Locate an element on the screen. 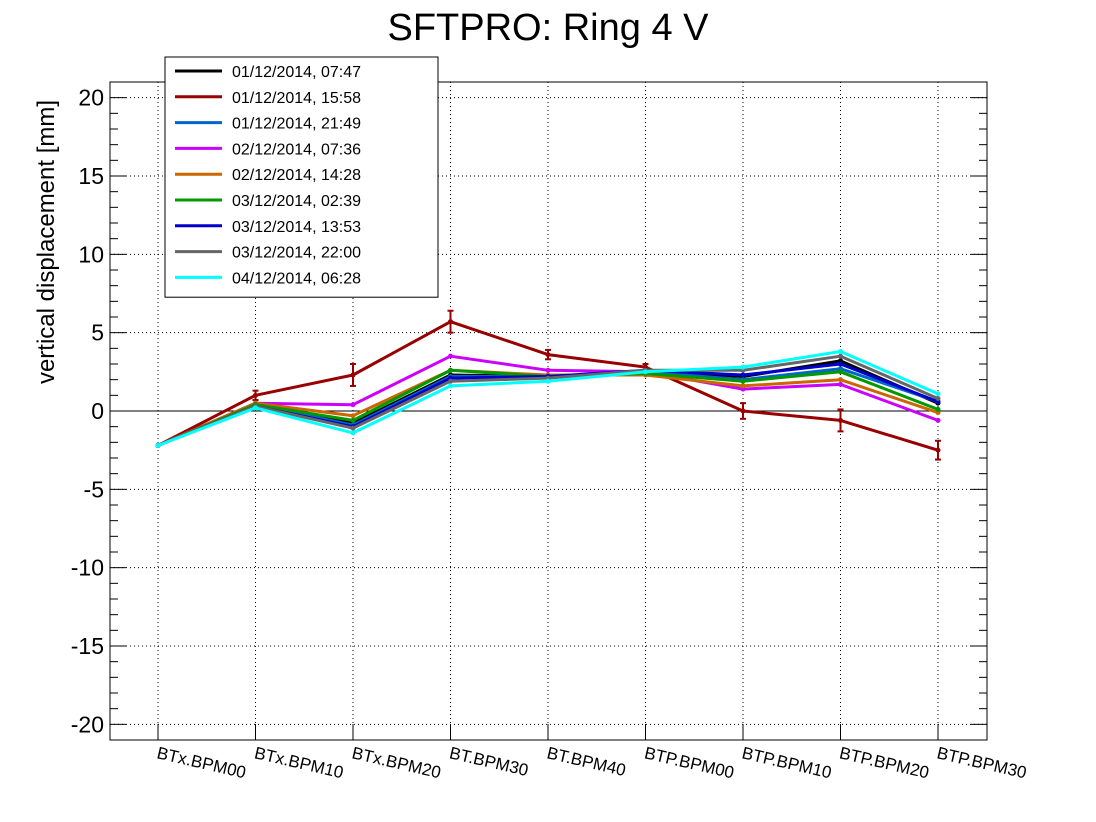  y-tick-label: 10 is located at coordinates (91, 254).